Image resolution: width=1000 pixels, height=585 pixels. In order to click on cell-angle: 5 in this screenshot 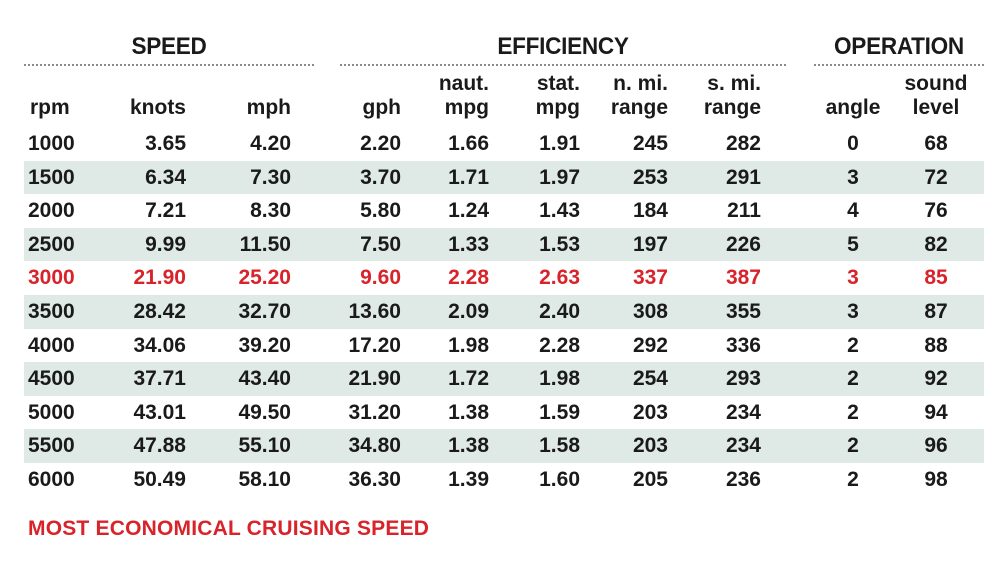, I will do `click(853, 244)`.